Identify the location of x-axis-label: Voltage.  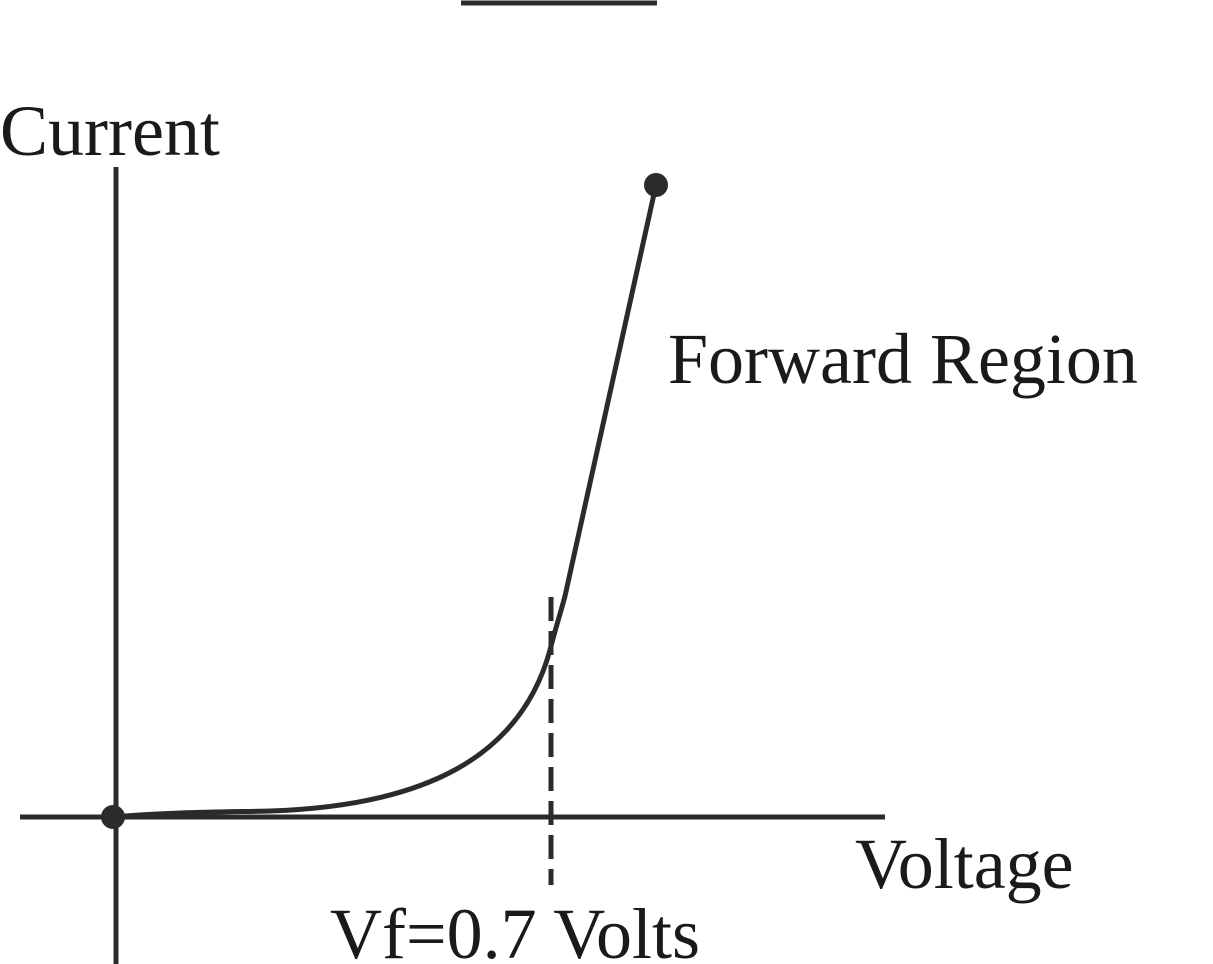
(964, 864).